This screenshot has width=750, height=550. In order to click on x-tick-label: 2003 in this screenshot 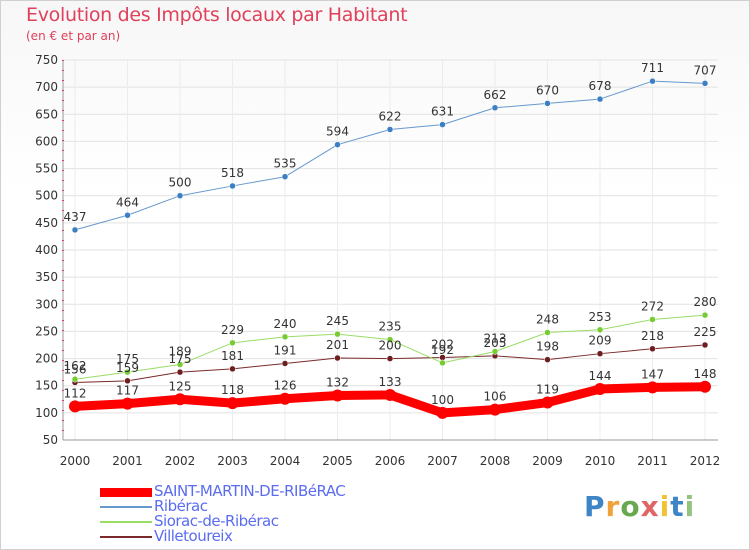, I will do `click(232, 461)`.